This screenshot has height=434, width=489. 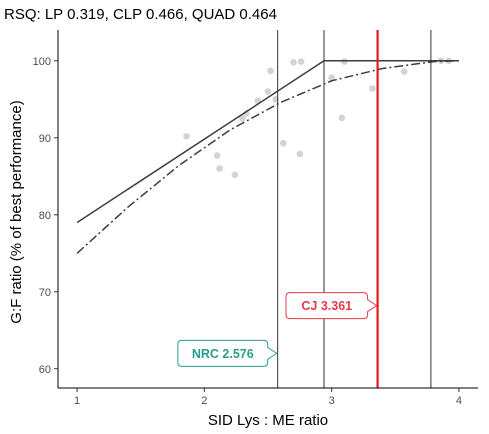 I want to click on callout-label: NRC 2.576, so click(x=223, y=354).